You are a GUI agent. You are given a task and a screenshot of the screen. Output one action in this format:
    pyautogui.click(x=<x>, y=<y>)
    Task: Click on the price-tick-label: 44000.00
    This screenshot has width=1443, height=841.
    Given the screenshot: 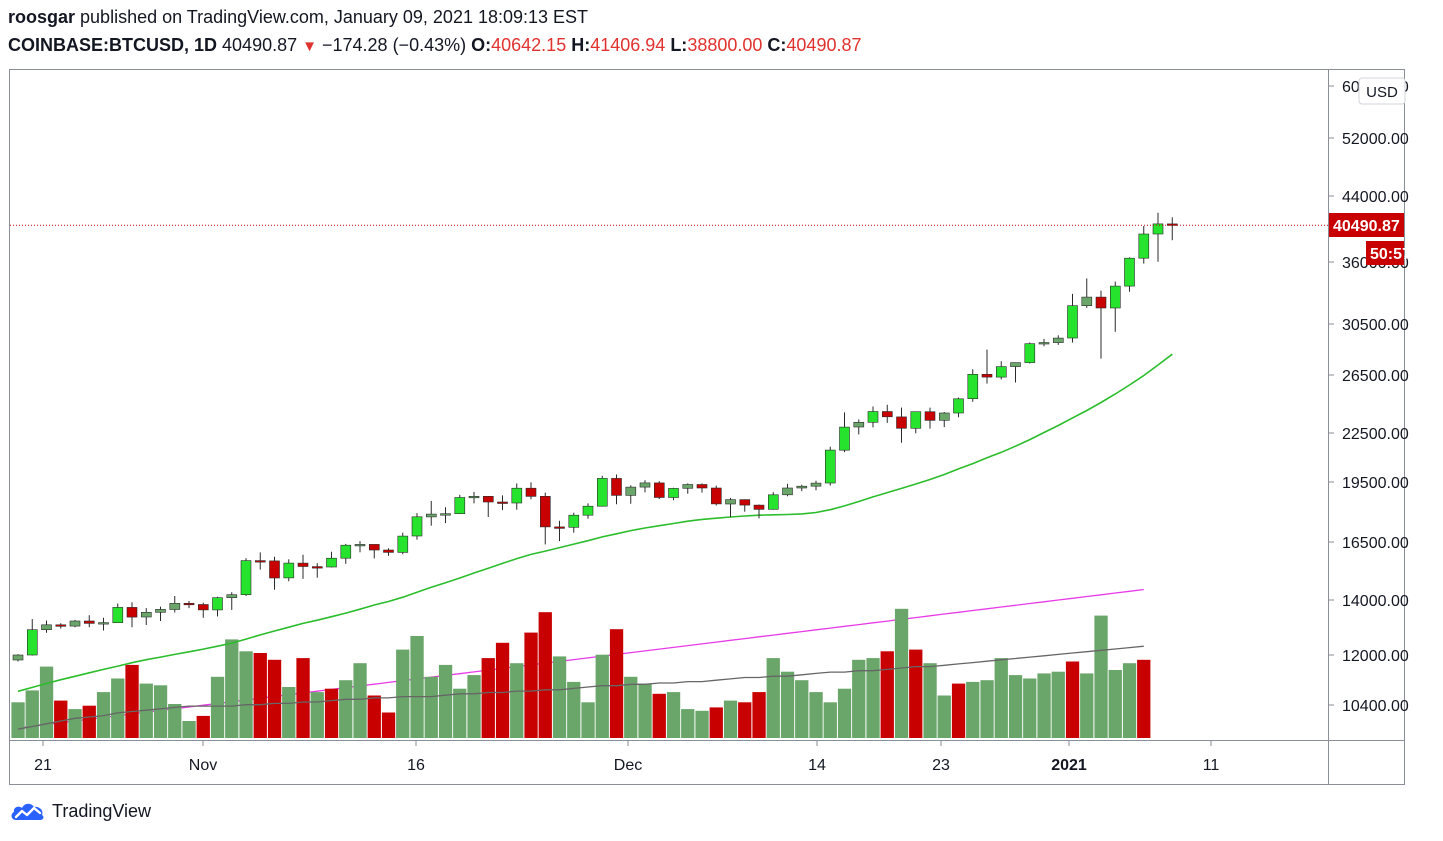 What is the action you would take?
    pyautogui.click(x=1375, y=197)
    